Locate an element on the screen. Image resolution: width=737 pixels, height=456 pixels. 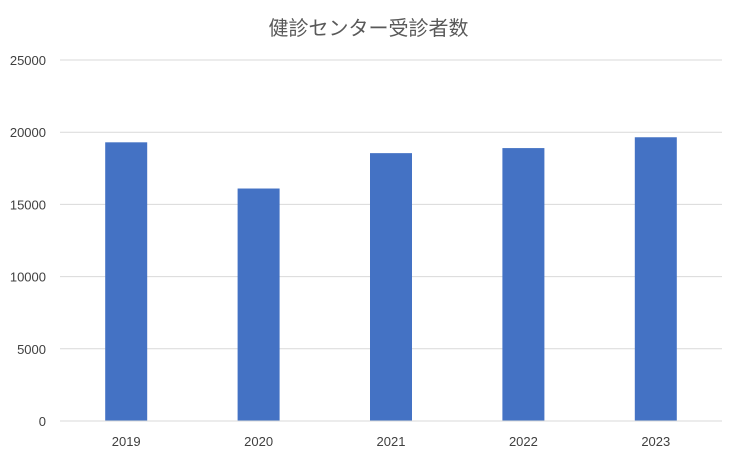
x-tick-label: 2021 is located at coordinates (391, 441).